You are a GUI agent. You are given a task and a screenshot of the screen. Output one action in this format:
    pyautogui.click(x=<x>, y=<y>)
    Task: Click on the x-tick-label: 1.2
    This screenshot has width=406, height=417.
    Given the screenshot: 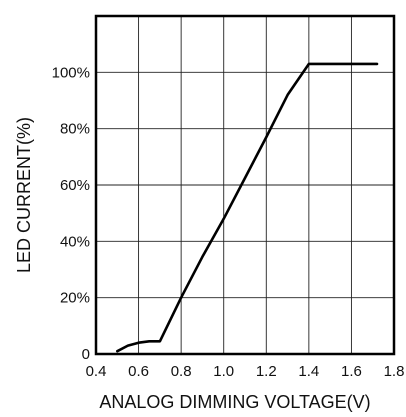 What is the action you would take?
    pyautogui.click(x=266, y=371)
    